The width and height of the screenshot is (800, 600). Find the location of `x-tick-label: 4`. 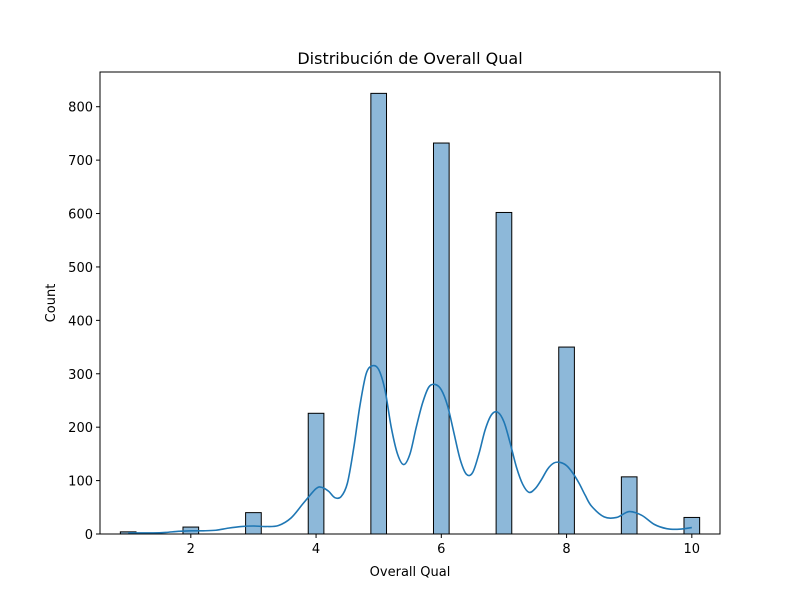

x-tick-label: 4 is located at coordinates (316, 549).